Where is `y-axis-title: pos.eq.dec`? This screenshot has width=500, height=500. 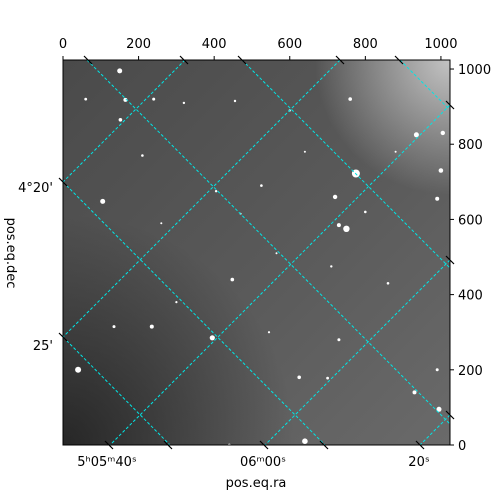 y-axis-title: pos.eq.dec is located at coordinates (10, 253).